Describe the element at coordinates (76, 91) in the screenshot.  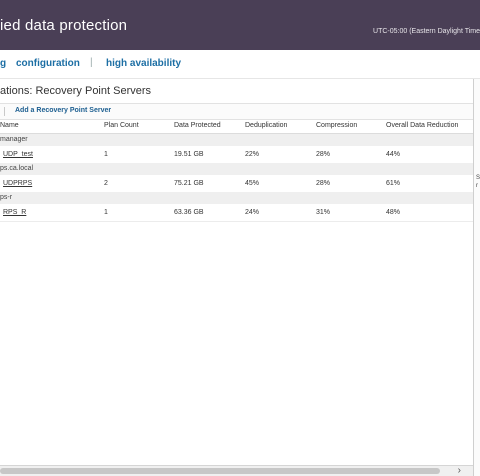
I see `panel-title: ations: Recovery Point Servers` at that location.